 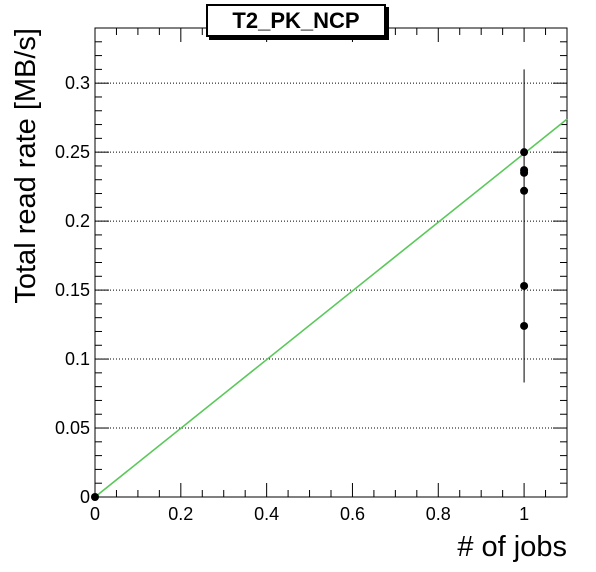 I want to click on x-tick-label: 0, so click(x=95, y=514).